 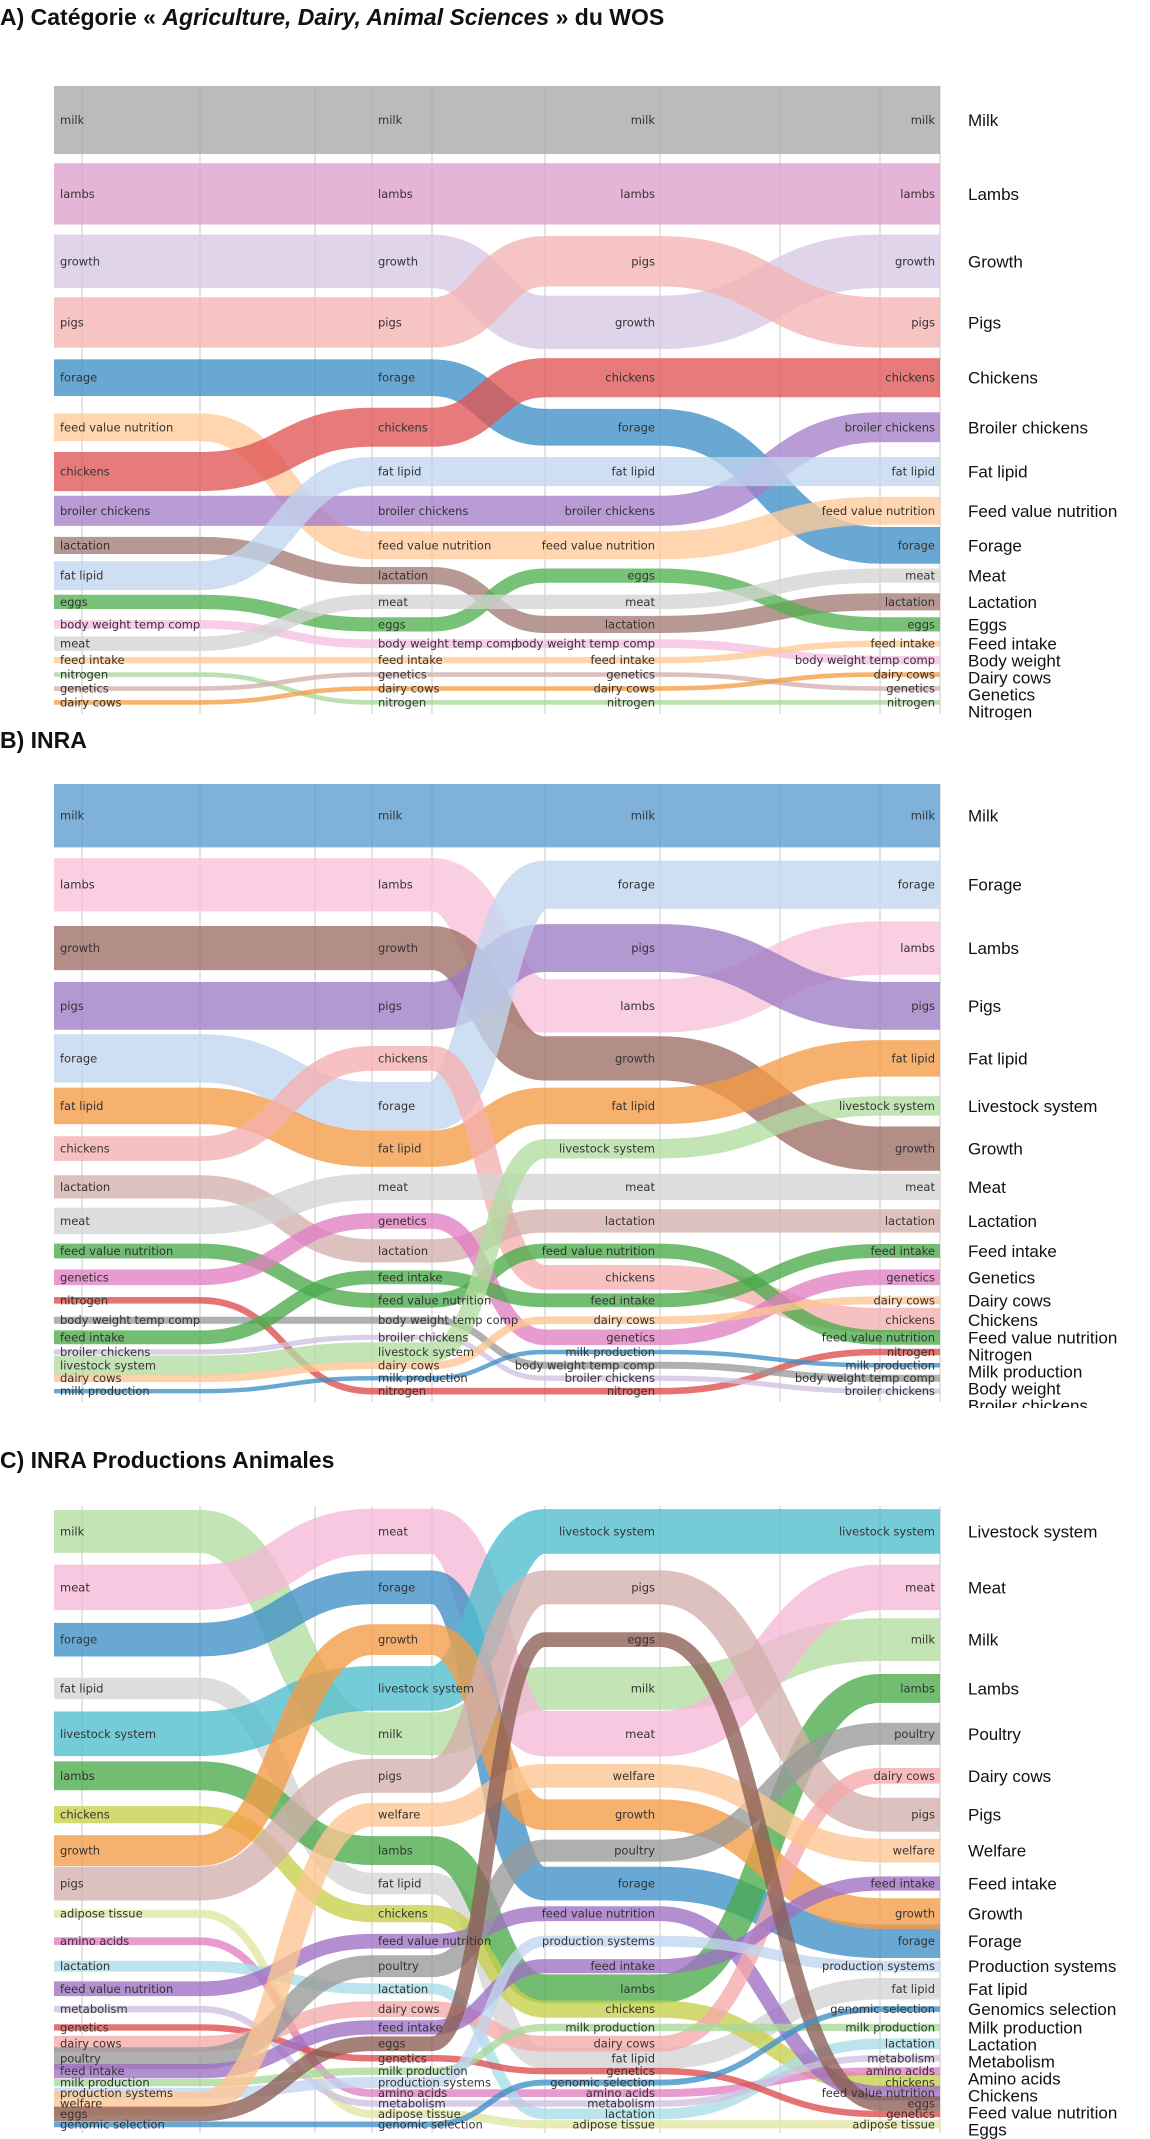 I want to click on node-label: adipose tissue, so click(x=893, y=2124).